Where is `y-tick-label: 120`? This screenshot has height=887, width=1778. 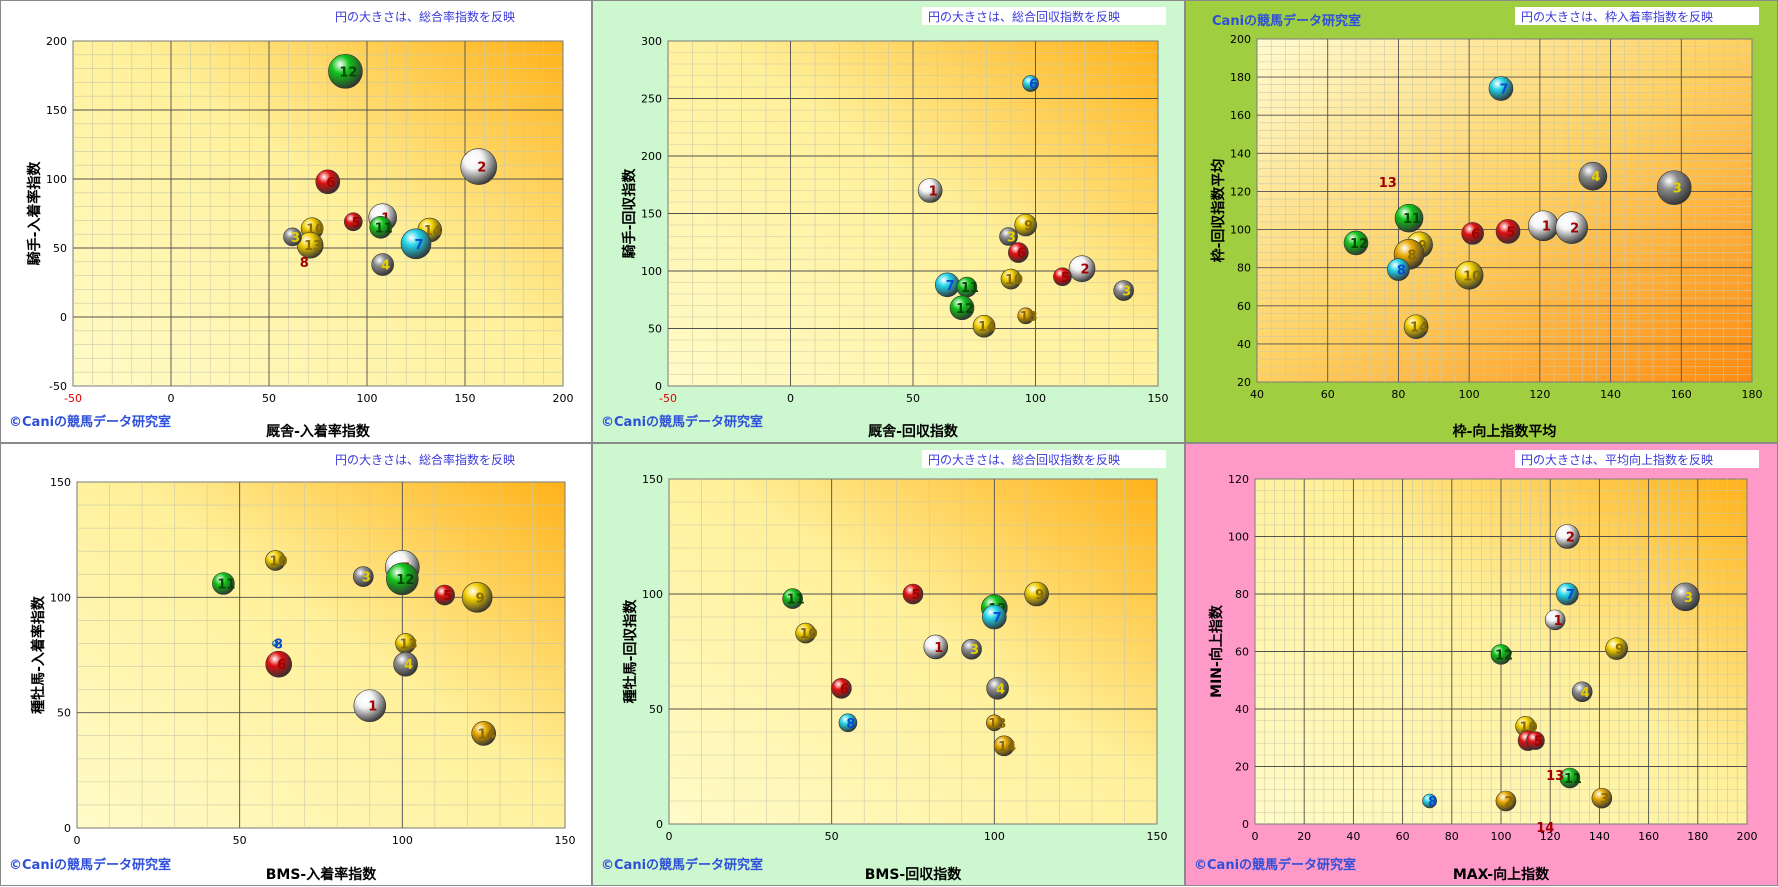
y-tick-label: 120 is located at coordinates (1238, 479).